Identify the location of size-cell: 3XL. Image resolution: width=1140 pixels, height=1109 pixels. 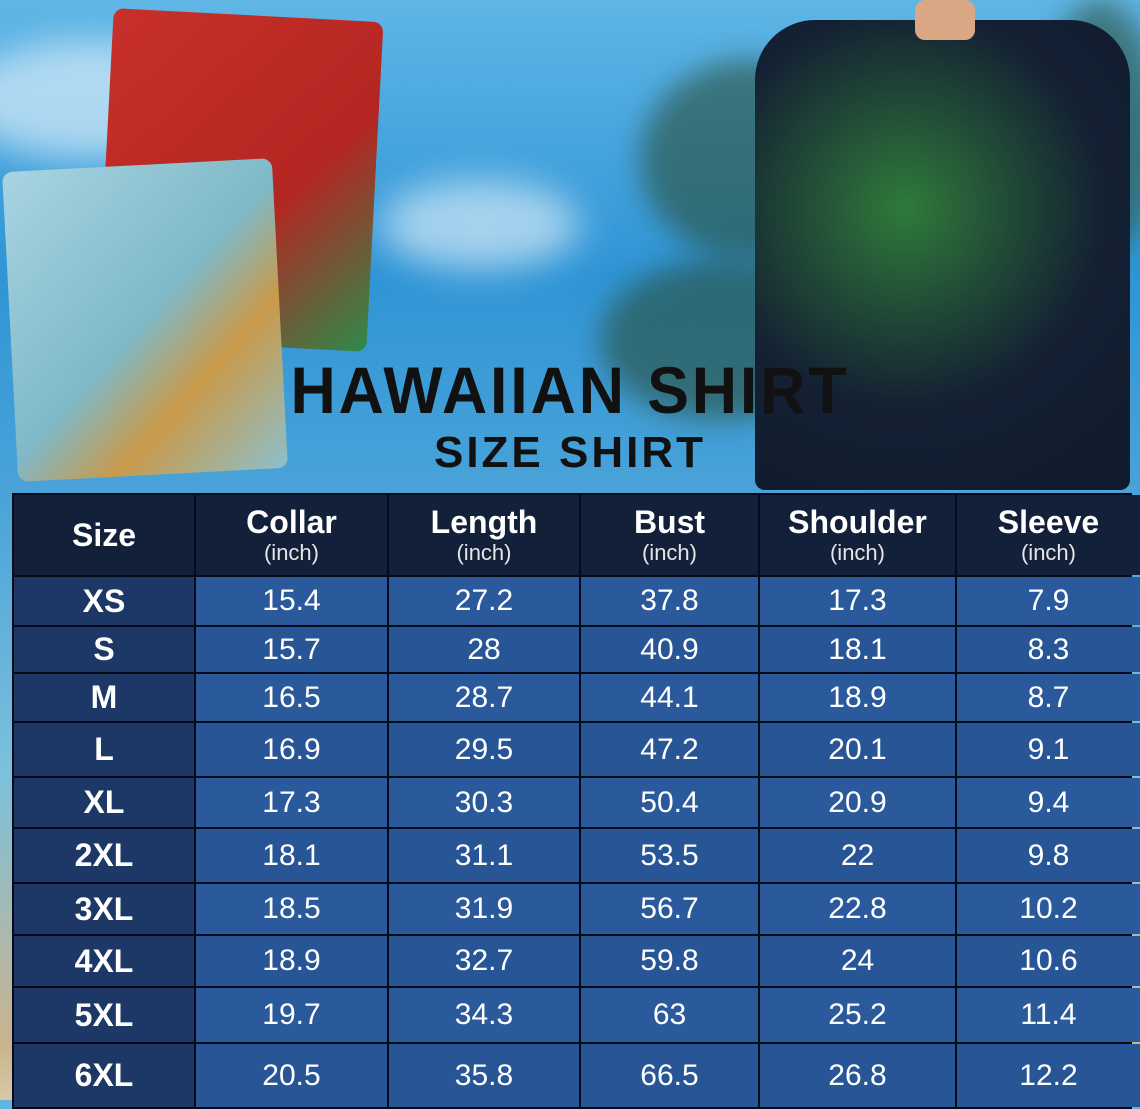
(104, 909).